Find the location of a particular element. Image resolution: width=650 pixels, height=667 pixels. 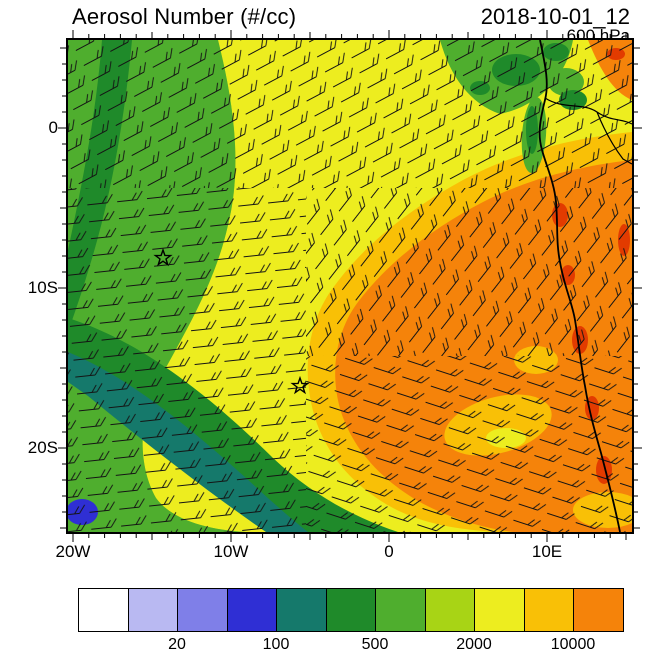

y-axis-label-10s: 10S is located at coordinates (42, 287).